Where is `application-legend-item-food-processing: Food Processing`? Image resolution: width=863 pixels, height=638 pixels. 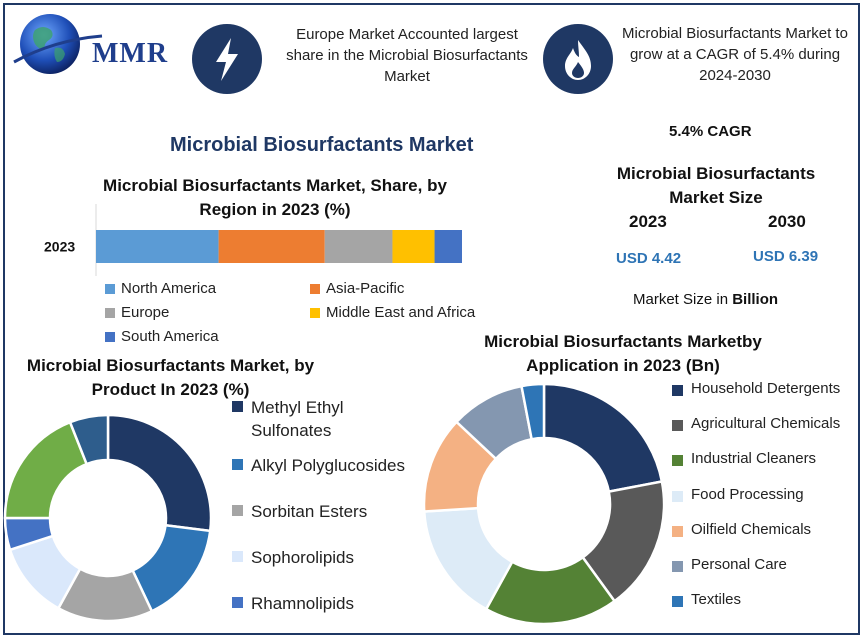 application-legend-item-food-processing: Food Processing is located at coordinates (738, 494).